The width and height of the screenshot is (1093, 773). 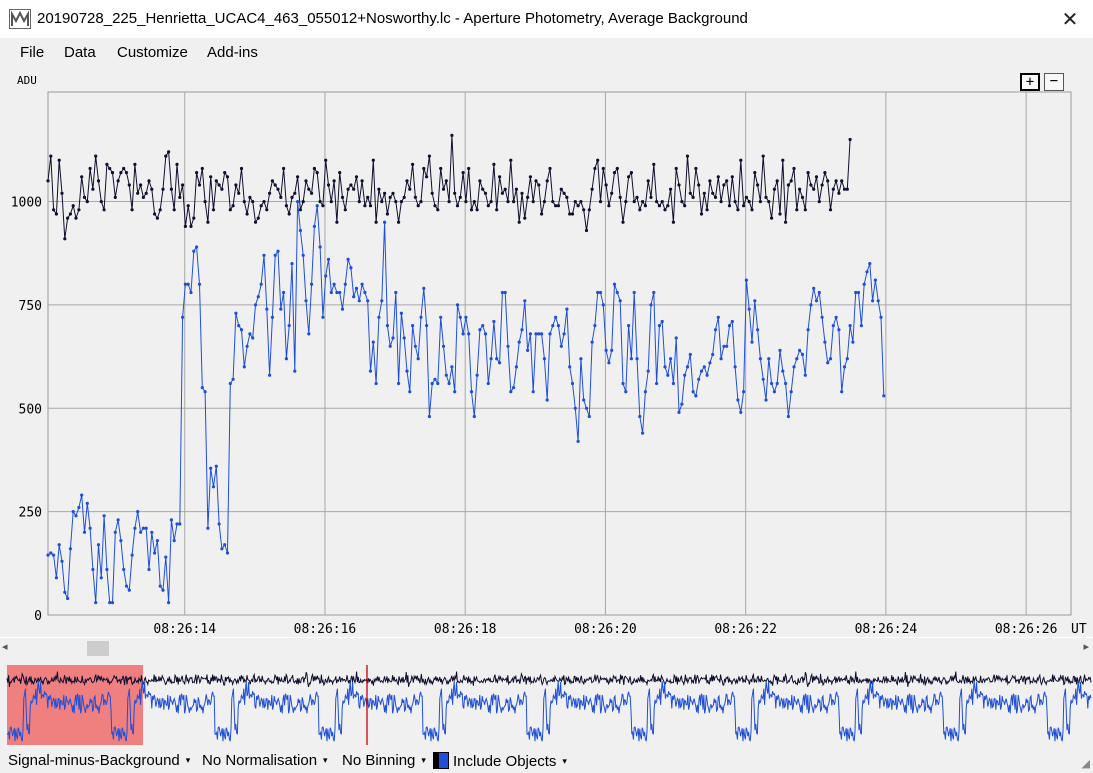 What do you see at coordinates (384, 760) in the screenshot?
I see `binning-dropdown: No Binning ▾` at bounding box center [384, 760].